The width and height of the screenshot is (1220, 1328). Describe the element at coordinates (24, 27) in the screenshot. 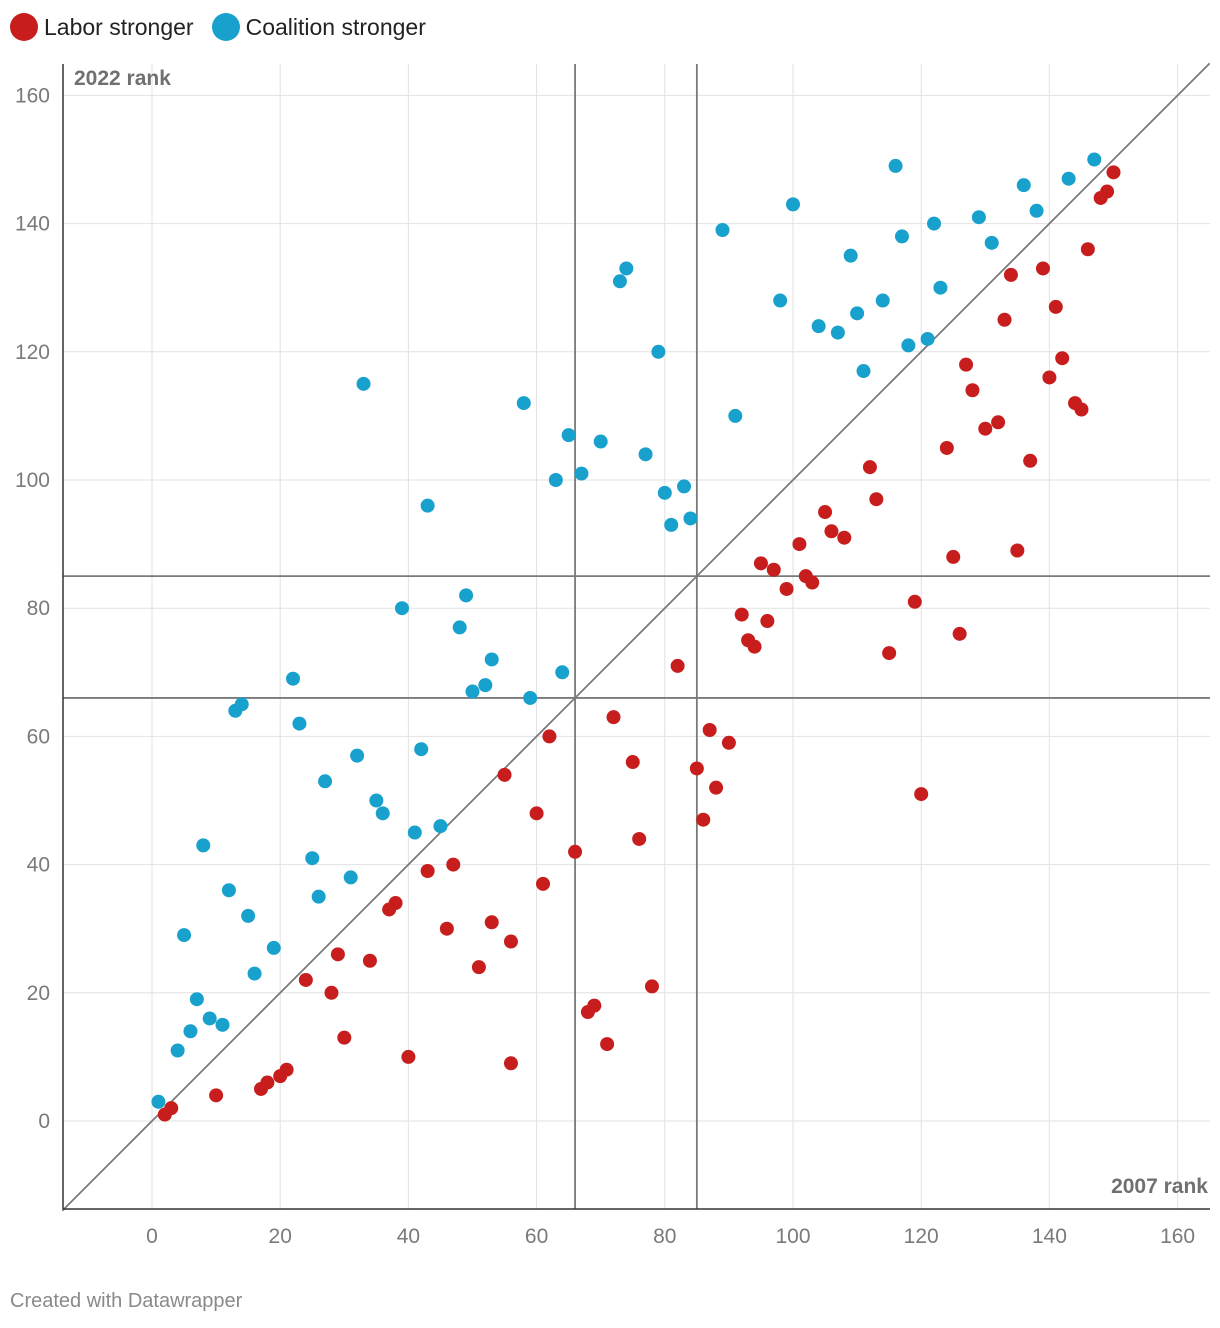

I see `legend-swatch-labor` at that location.